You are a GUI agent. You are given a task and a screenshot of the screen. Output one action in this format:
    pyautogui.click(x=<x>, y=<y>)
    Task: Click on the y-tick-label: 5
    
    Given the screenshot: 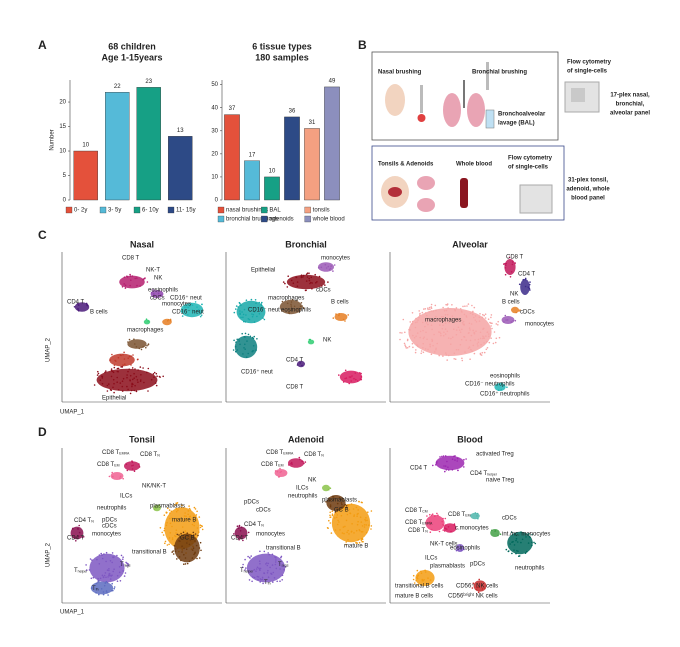 What is the action you would take?
    pyautogui.click(x=65, y=176)
    